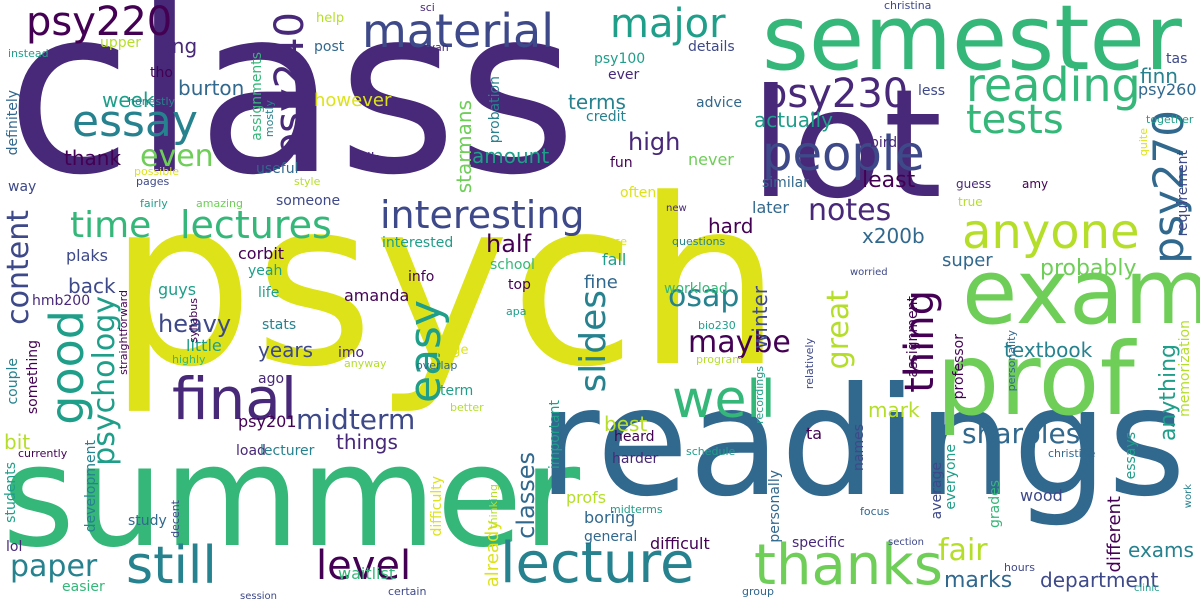  What do you see at coordinates (601, 282) in the screenshot?
I see `word-fine: fine` at bounding box center [601, 282].